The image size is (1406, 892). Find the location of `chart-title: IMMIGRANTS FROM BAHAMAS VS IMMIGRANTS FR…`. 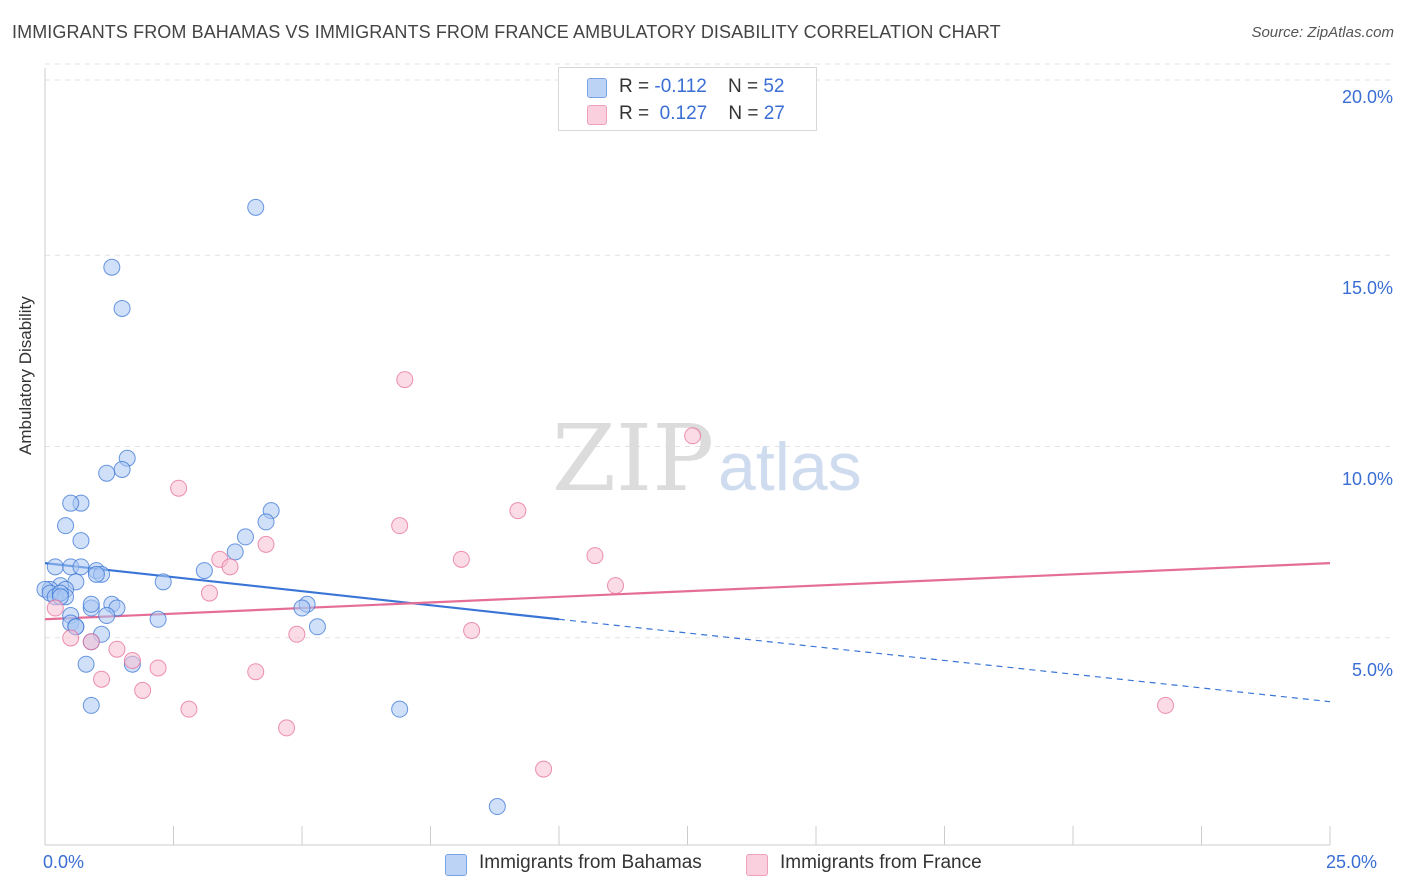

chart-title: IMMIGRANTS FROM BAHAMAS VS IMMIGRANTS FR… is located at coordinates (506, 32).